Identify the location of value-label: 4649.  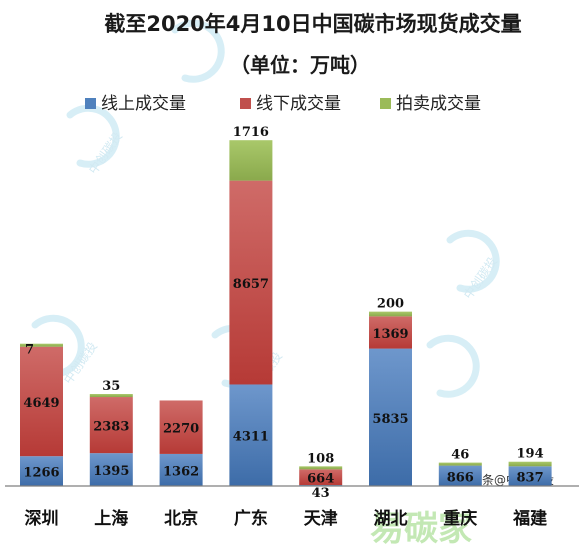
(41, 403).